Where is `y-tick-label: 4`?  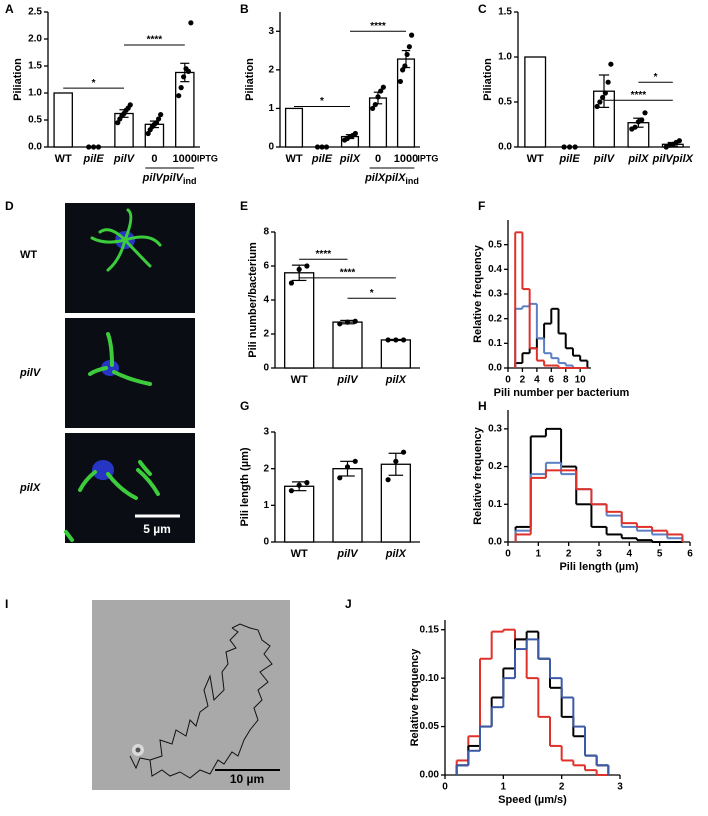
y-tick-label: 4 is located at coordinates (266, 300).